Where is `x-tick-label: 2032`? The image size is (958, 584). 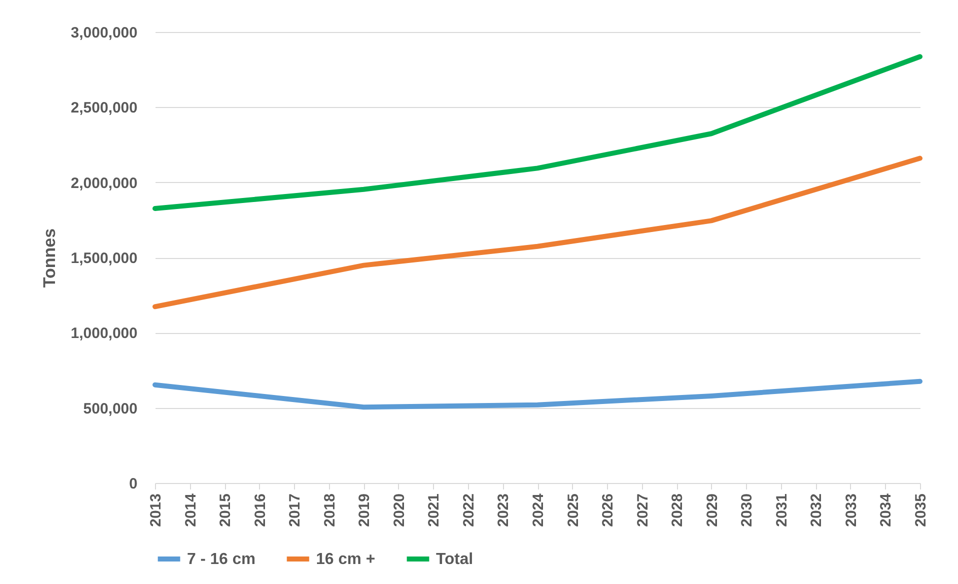
x-tick-label: 2032 is located at coordinates (817, 510).